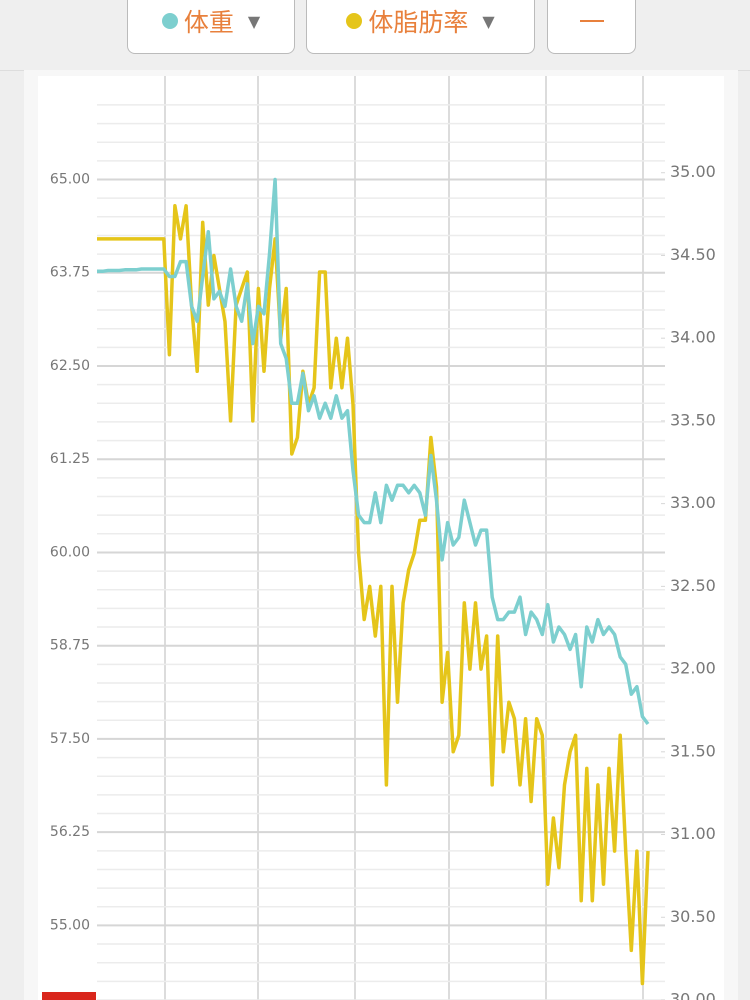  What do you see at coordinates (70, 552) in the screenshot?
I see `y-tick-label: 60.00` at bounding box center [70, 552].